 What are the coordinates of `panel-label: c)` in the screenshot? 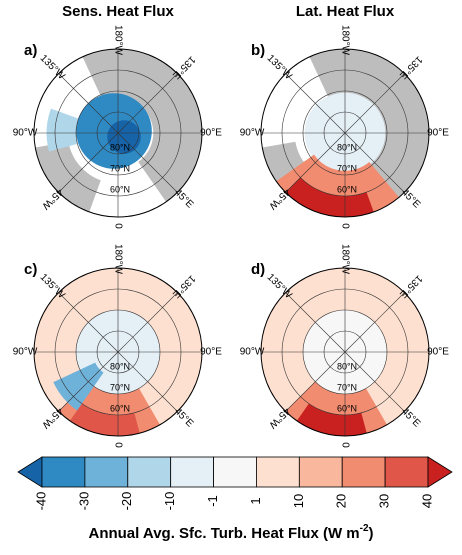 It's located at (30, 269).